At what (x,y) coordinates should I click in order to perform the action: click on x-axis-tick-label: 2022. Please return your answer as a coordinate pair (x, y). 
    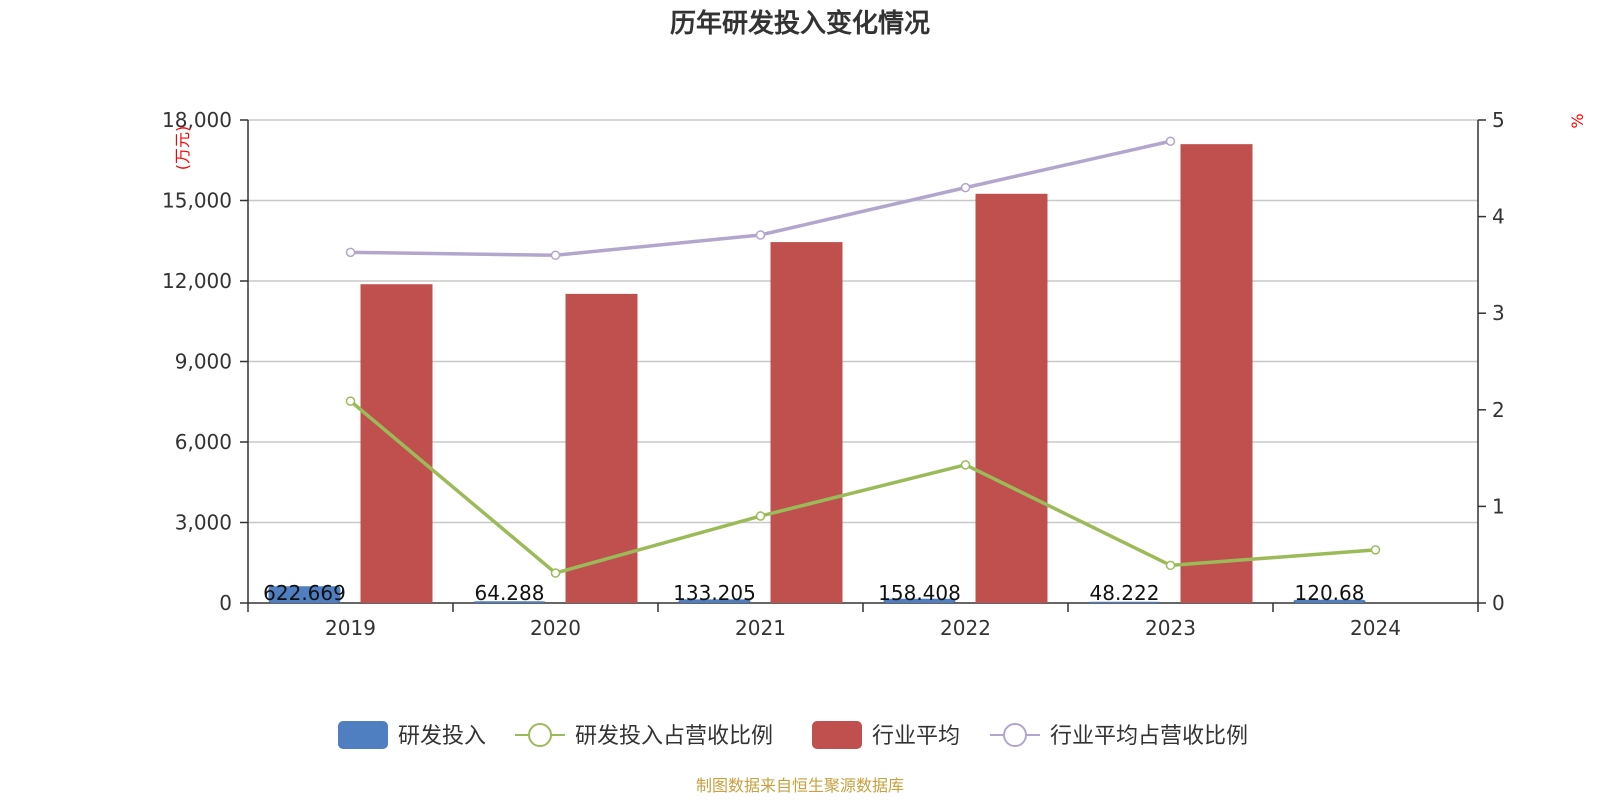
    Looking at the image, I should click on (965, 628).